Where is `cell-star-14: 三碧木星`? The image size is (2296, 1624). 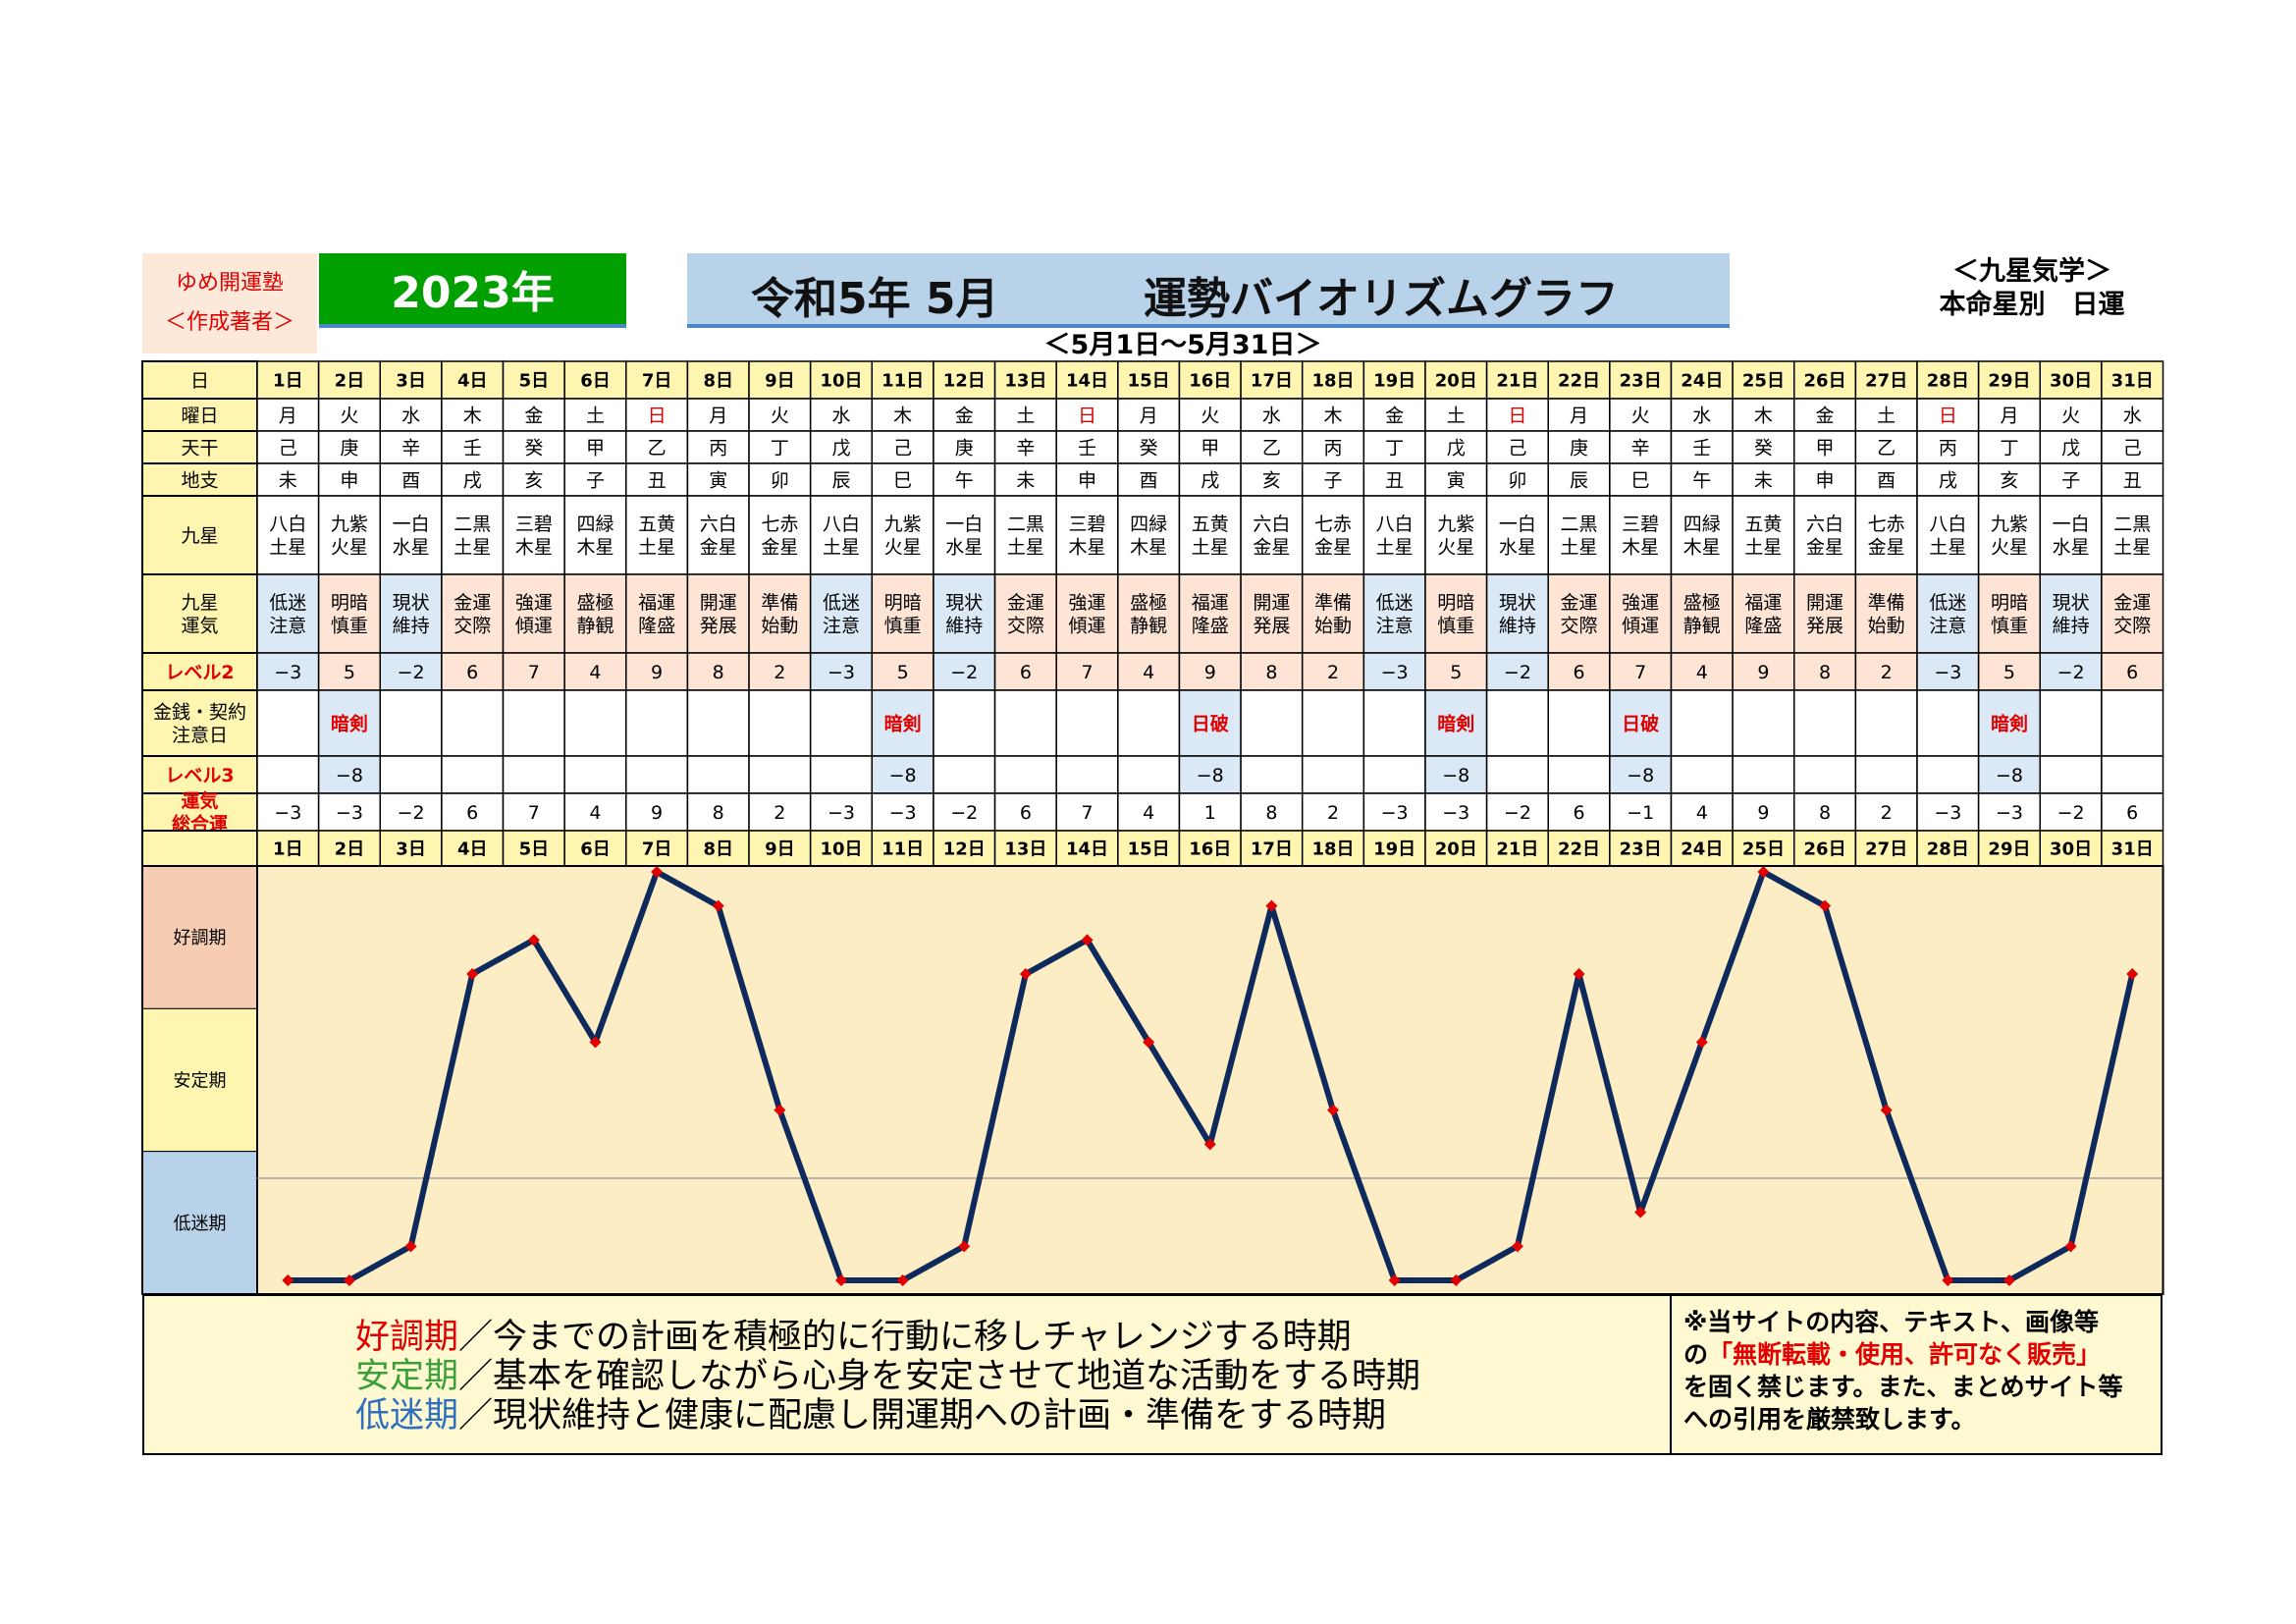 cell-star-14: 三碧木星 is located at coordinates (1086, 536).